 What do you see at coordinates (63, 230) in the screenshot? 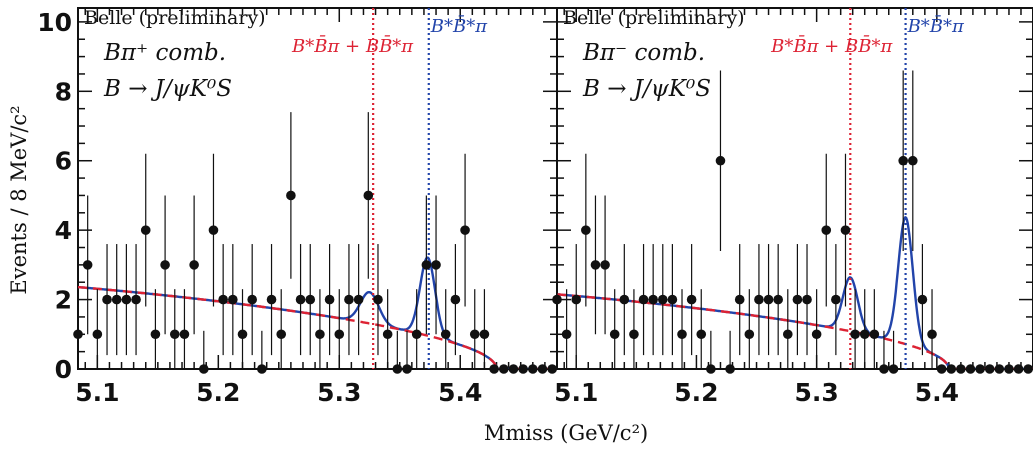
I see `y-tick-label: 4` at bounding box center [63, 230].